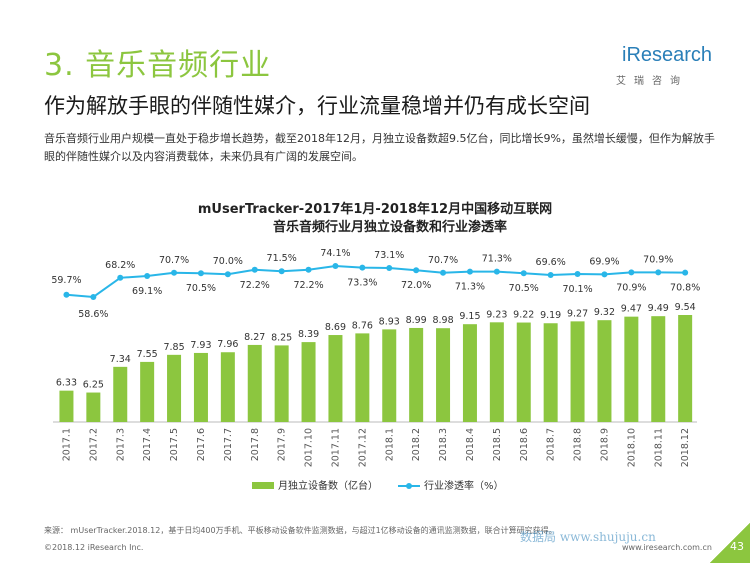 The height and width of the screenshot is (563, 750). What do you see at coordinates (200, 387) in the screenshot?
I see `bar-2017.6` at bounding box center [200, 387].